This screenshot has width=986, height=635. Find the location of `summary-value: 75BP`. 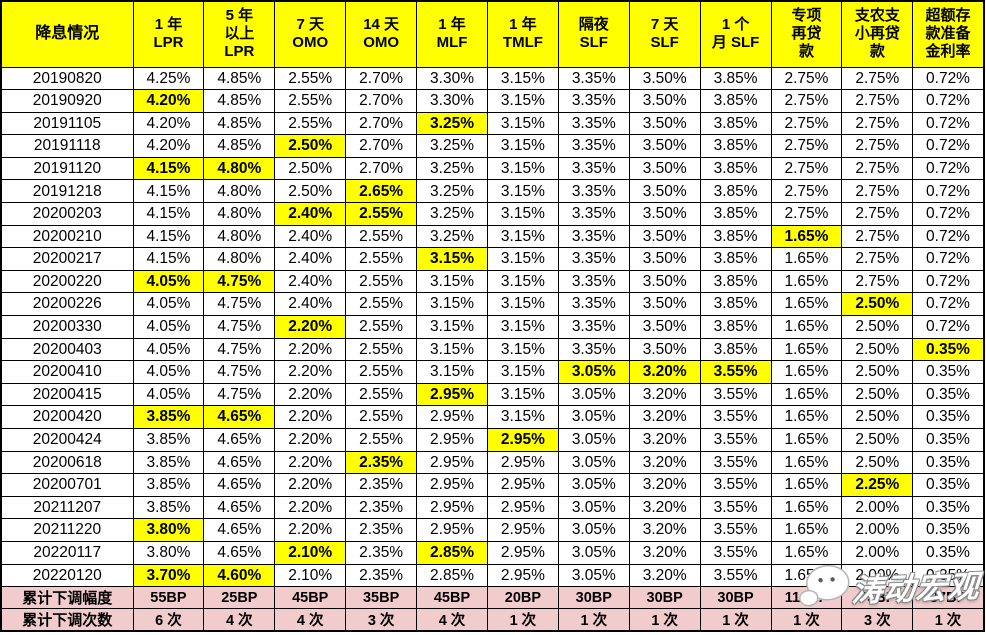

summary-value: 75BP is located at coordinates (877, 598).